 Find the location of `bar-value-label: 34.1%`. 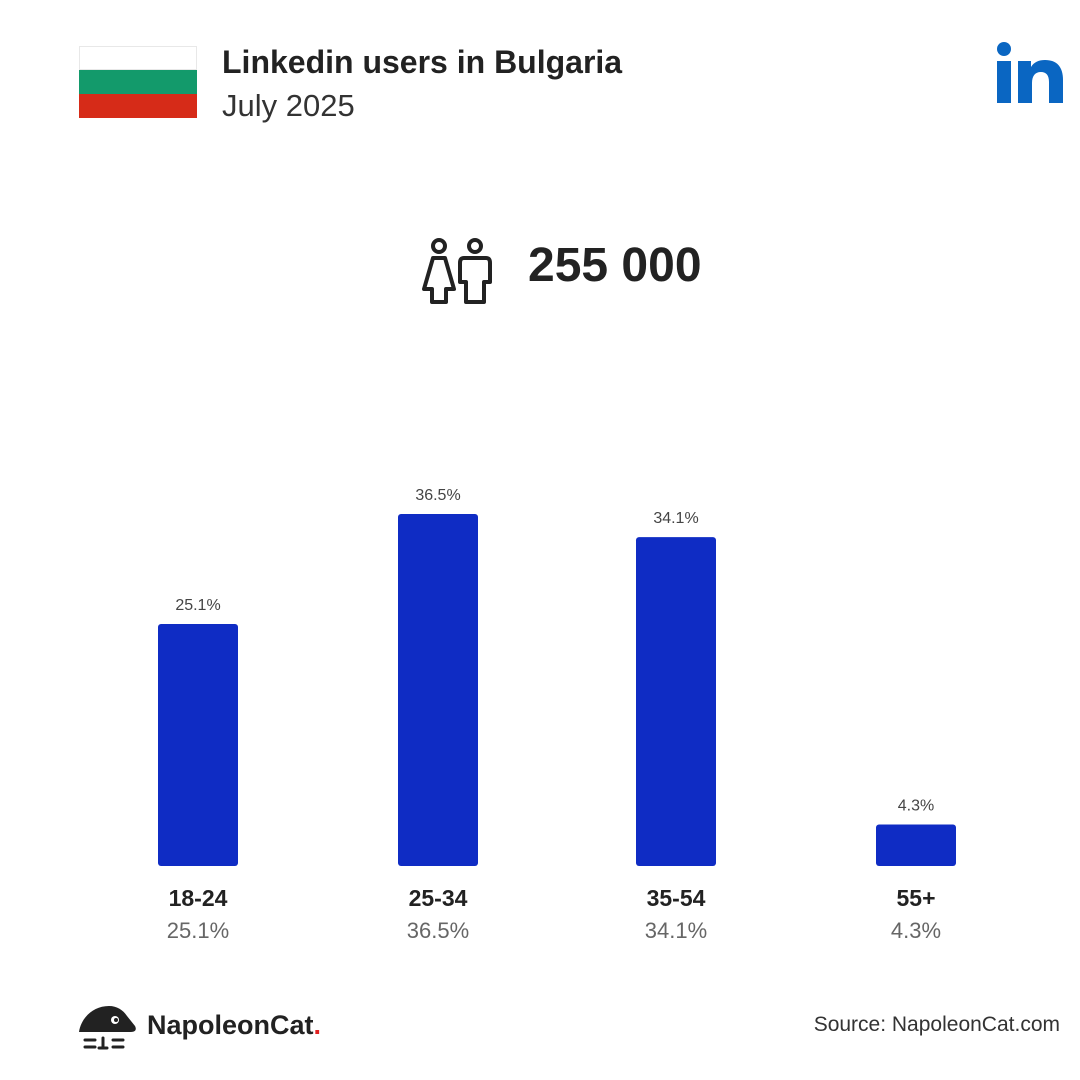

bar-value-label: 34.1% is located at coordinates (675, 518).